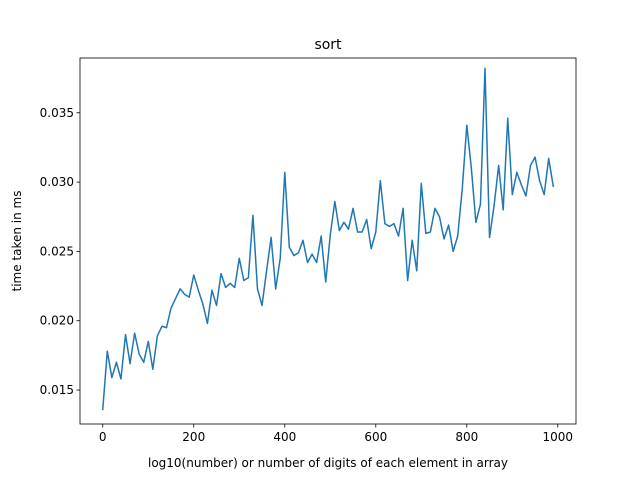  I want to click on y-tick-label: 0.020, so click(57, 321).